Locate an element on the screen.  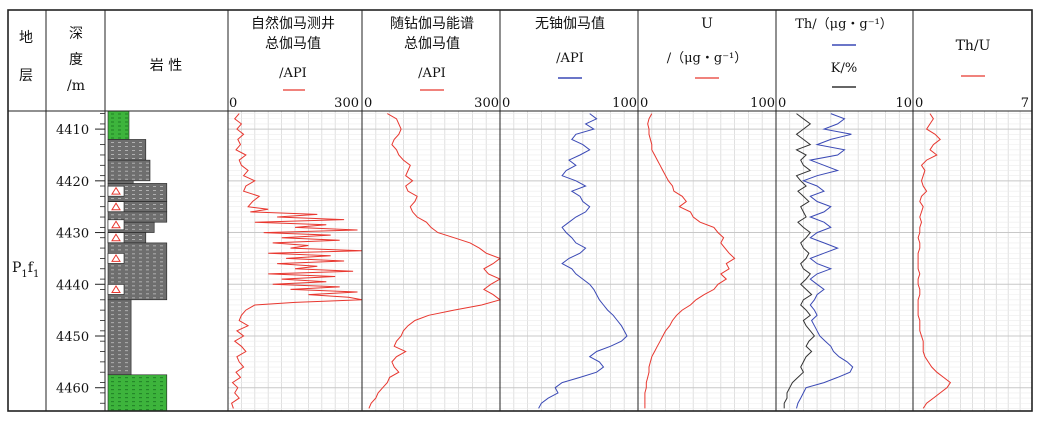
depth-label: 4440 is located at coordinates (72, 285).